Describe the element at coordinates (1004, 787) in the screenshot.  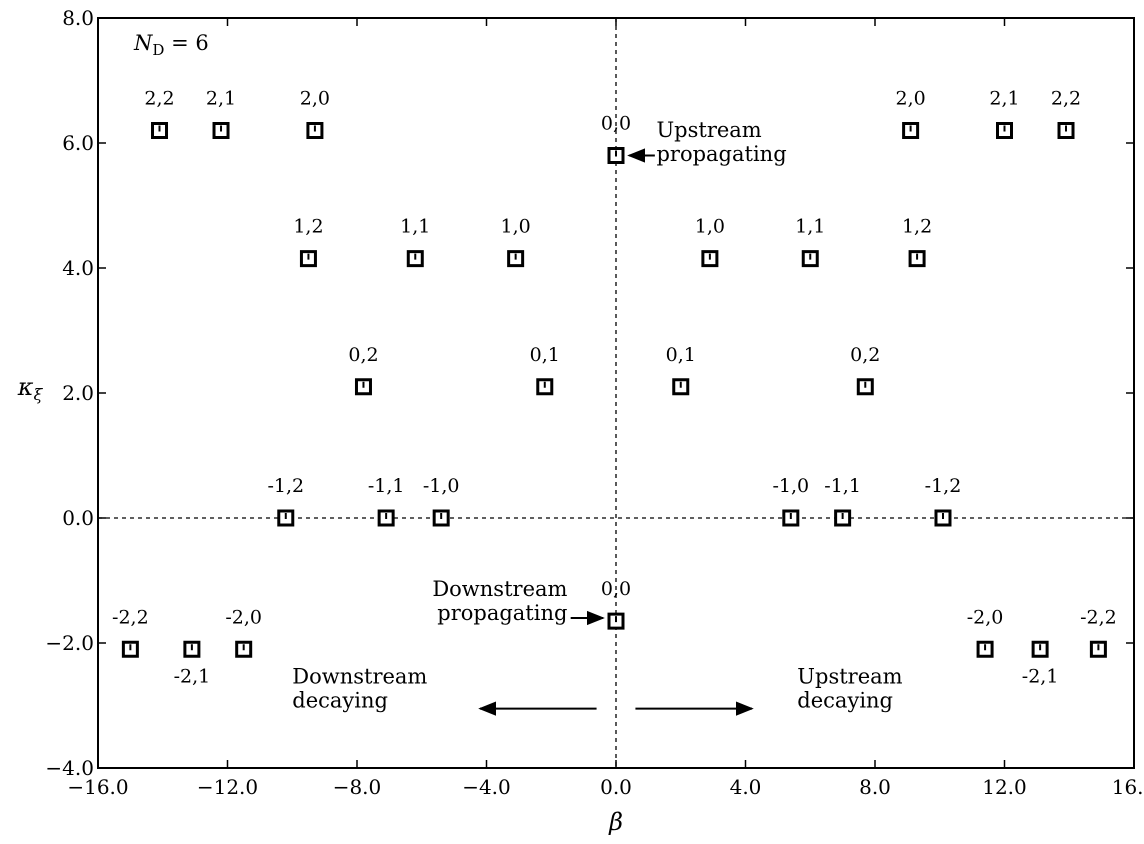
I see `x-tick-label: 12.0` at that location.